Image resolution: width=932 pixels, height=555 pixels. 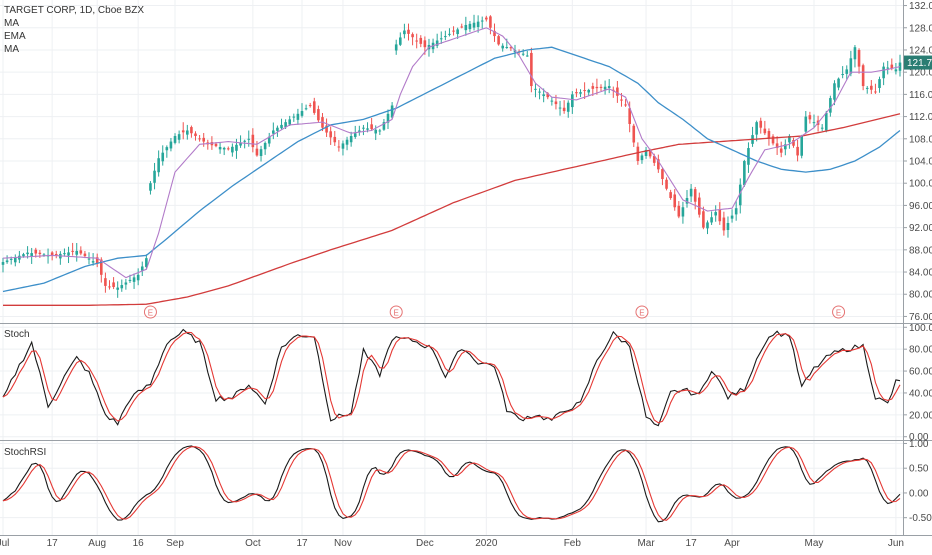 What do you see at coordinates (919, 493) in the screenshot?
I see `stochrsi-tick-label: 0.00` at bounding box center [919, 493].